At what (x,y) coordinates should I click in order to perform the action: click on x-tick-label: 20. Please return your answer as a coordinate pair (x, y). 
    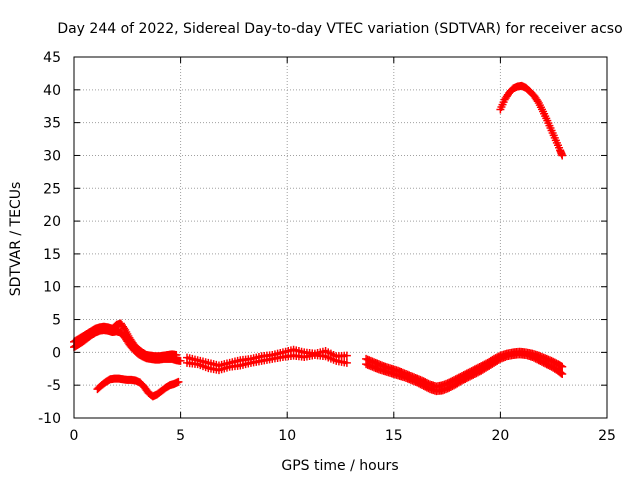
    Looking at the image, I should click on (500, 436).